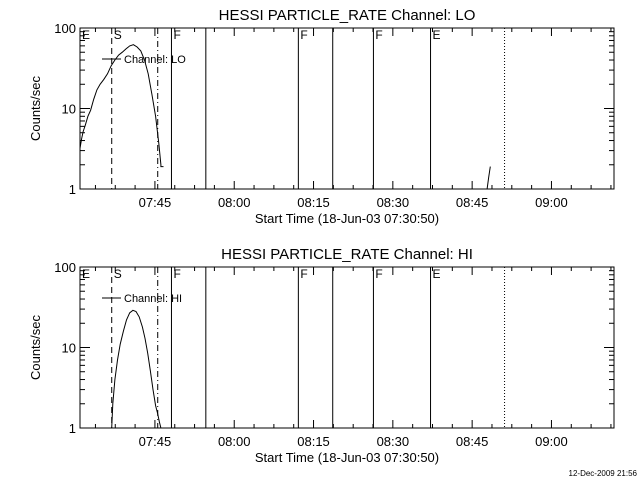  Describe the element at coordinates (65, 267) in the screenshot. I see `hi-y-tick-label: 100` at that location.